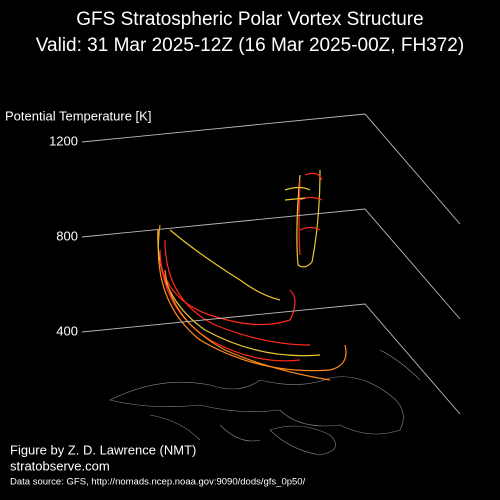  What do you see at coordinates (78, 115) in the screenshot?
I see `z-axis-label: Potential Temperature [K]` at bounding box center [78, 115].